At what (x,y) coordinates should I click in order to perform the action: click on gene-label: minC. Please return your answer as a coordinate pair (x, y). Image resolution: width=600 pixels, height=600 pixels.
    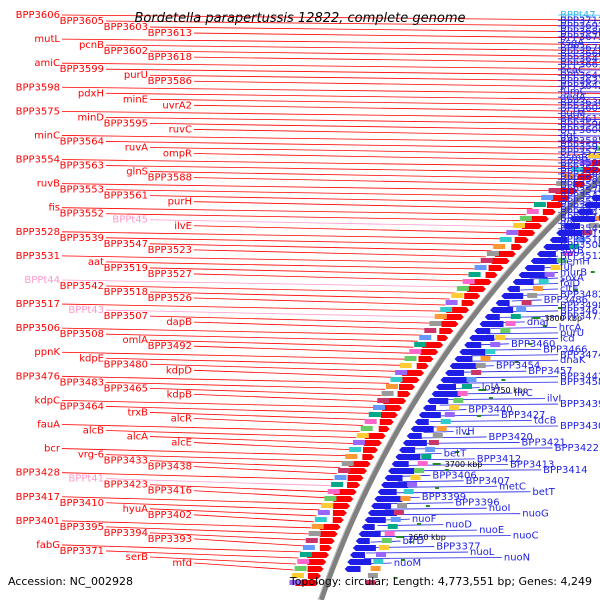
    Looking at the image, I should click on (47, 135).